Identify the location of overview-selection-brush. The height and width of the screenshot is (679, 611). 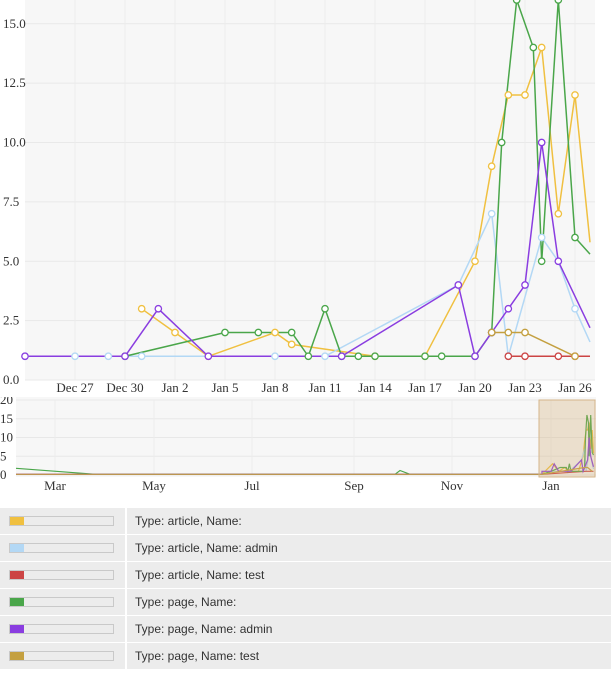
(567, 438).